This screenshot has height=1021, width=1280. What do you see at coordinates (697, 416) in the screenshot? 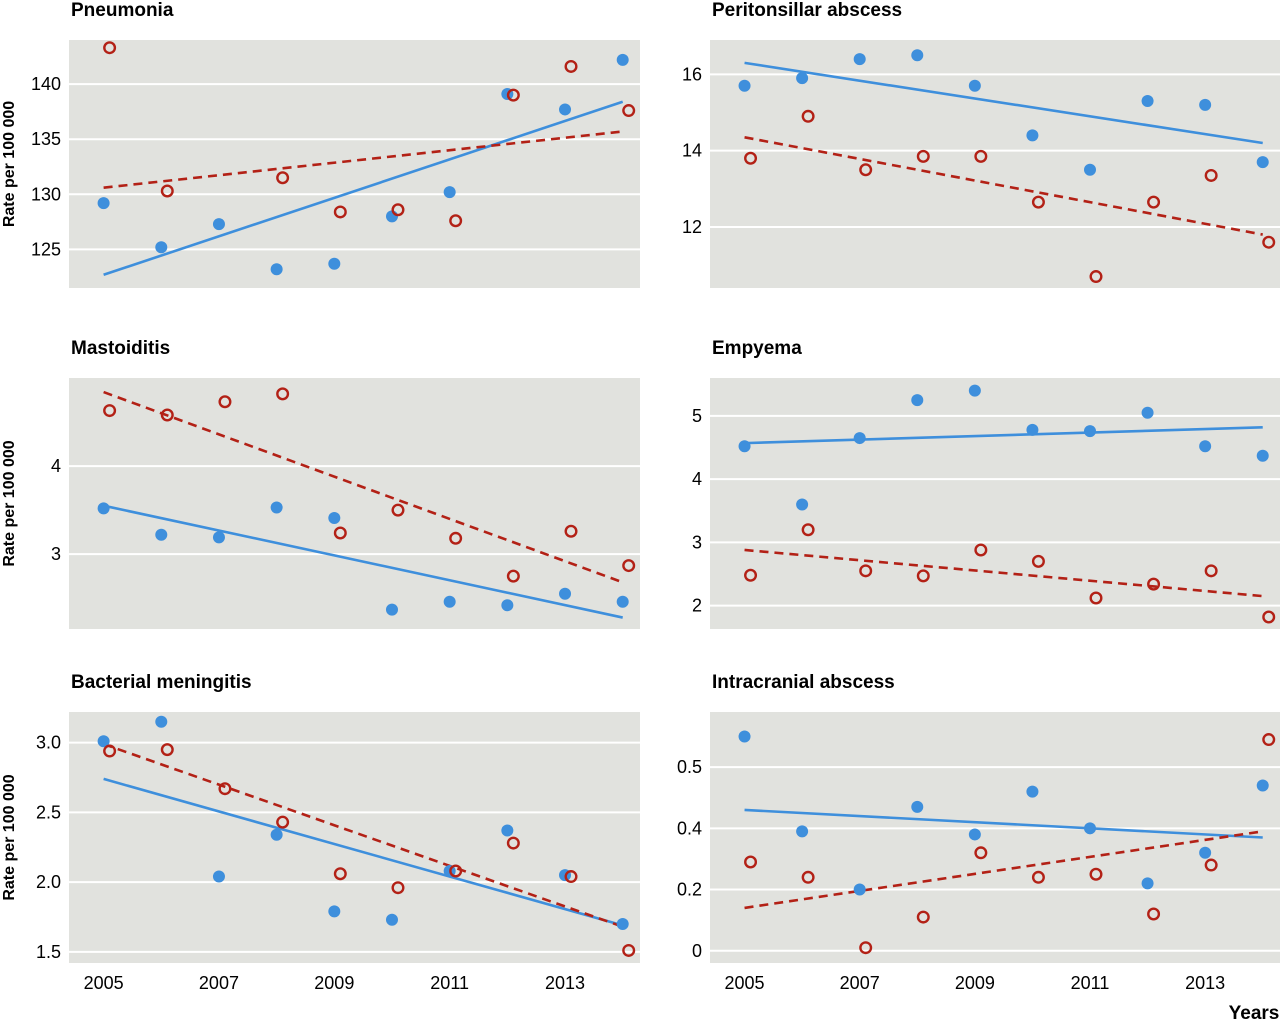
I see `y-tick-label: 5` at bounding box center [697, 416].